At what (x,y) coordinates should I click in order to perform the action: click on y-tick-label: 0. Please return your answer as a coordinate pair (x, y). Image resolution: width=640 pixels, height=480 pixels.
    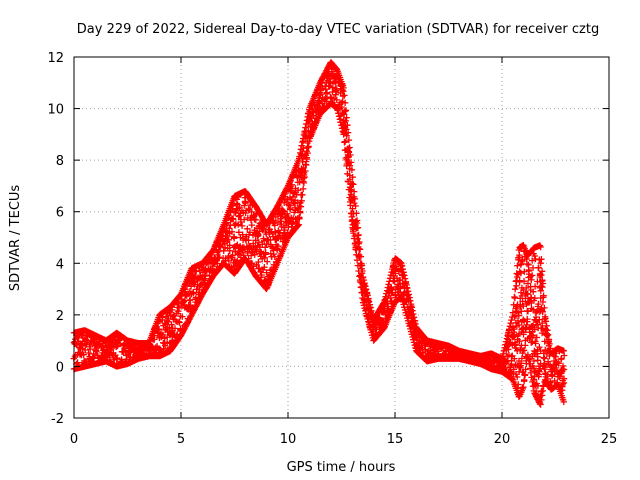
    Looking at the image, I should click on (60, 367).